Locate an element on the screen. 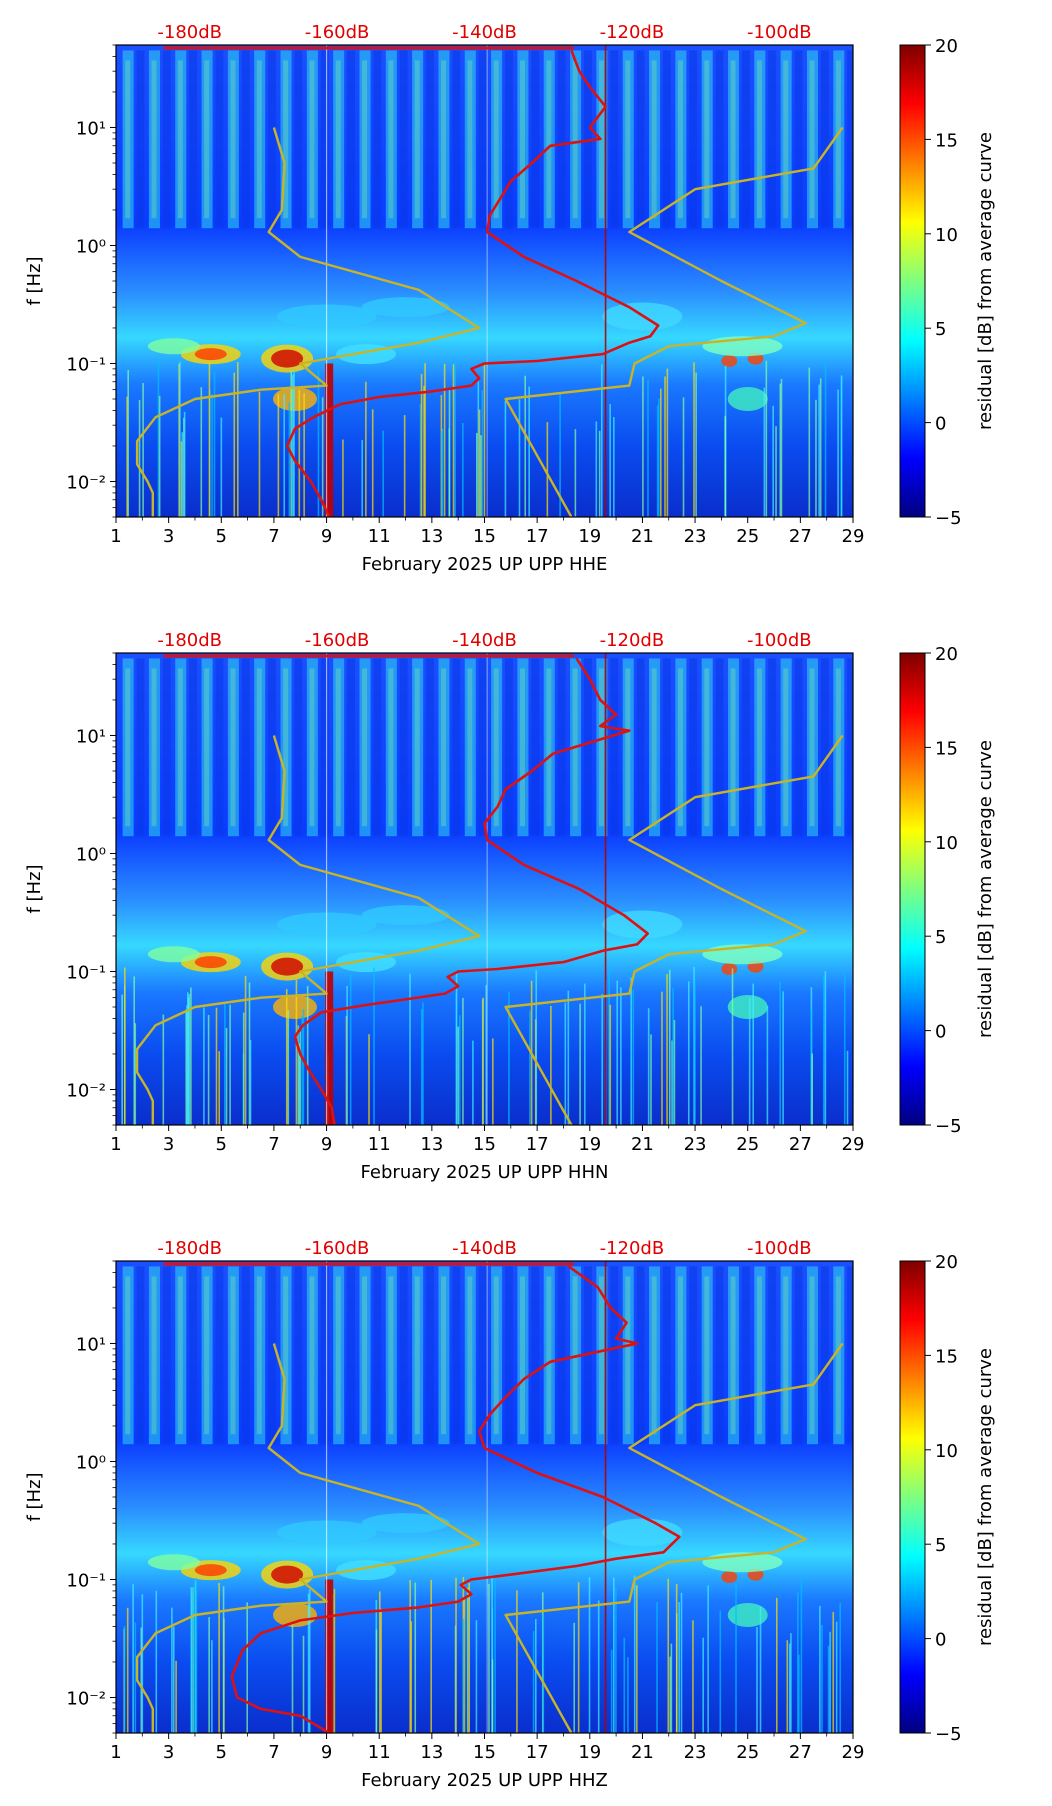 The height and width of the screenshot is (1806, 1052). x-tick-label: 23 is located at coordinates (695, 1144).